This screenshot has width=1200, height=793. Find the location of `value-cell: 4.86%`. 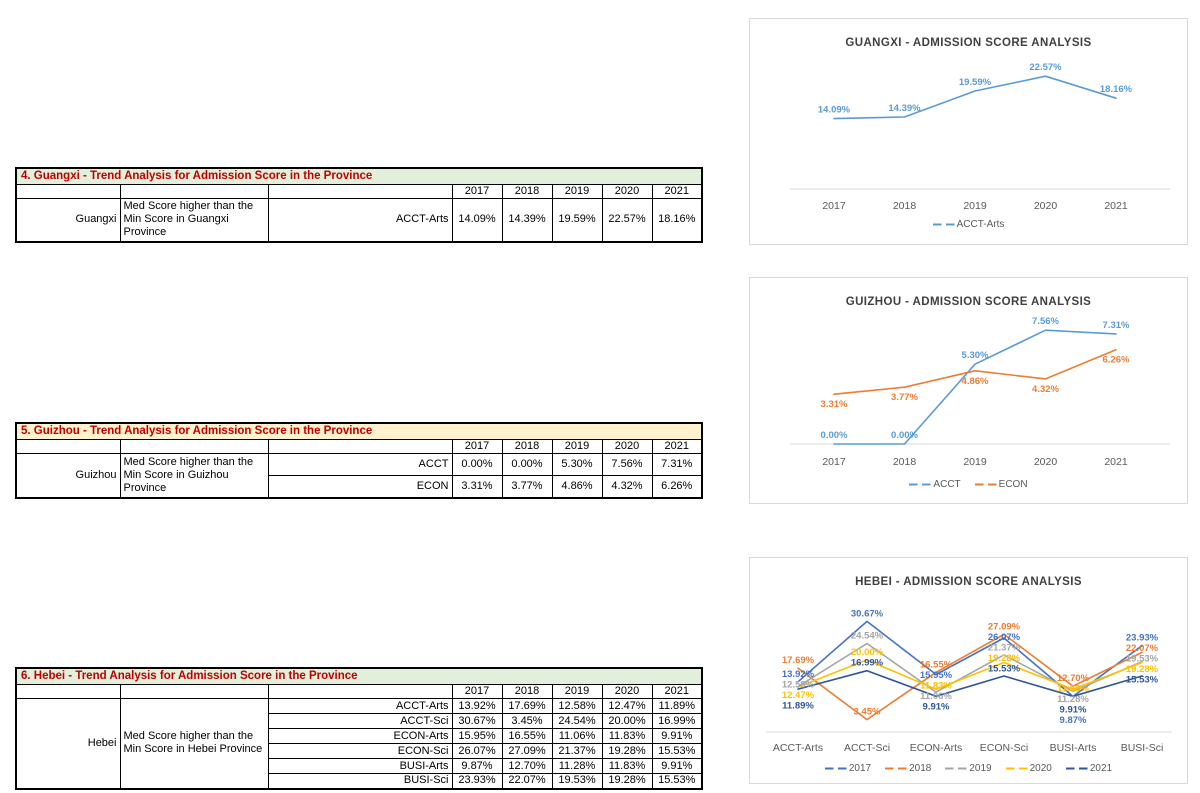

value-cell: 4.86% is located at coordinates (577, 486).